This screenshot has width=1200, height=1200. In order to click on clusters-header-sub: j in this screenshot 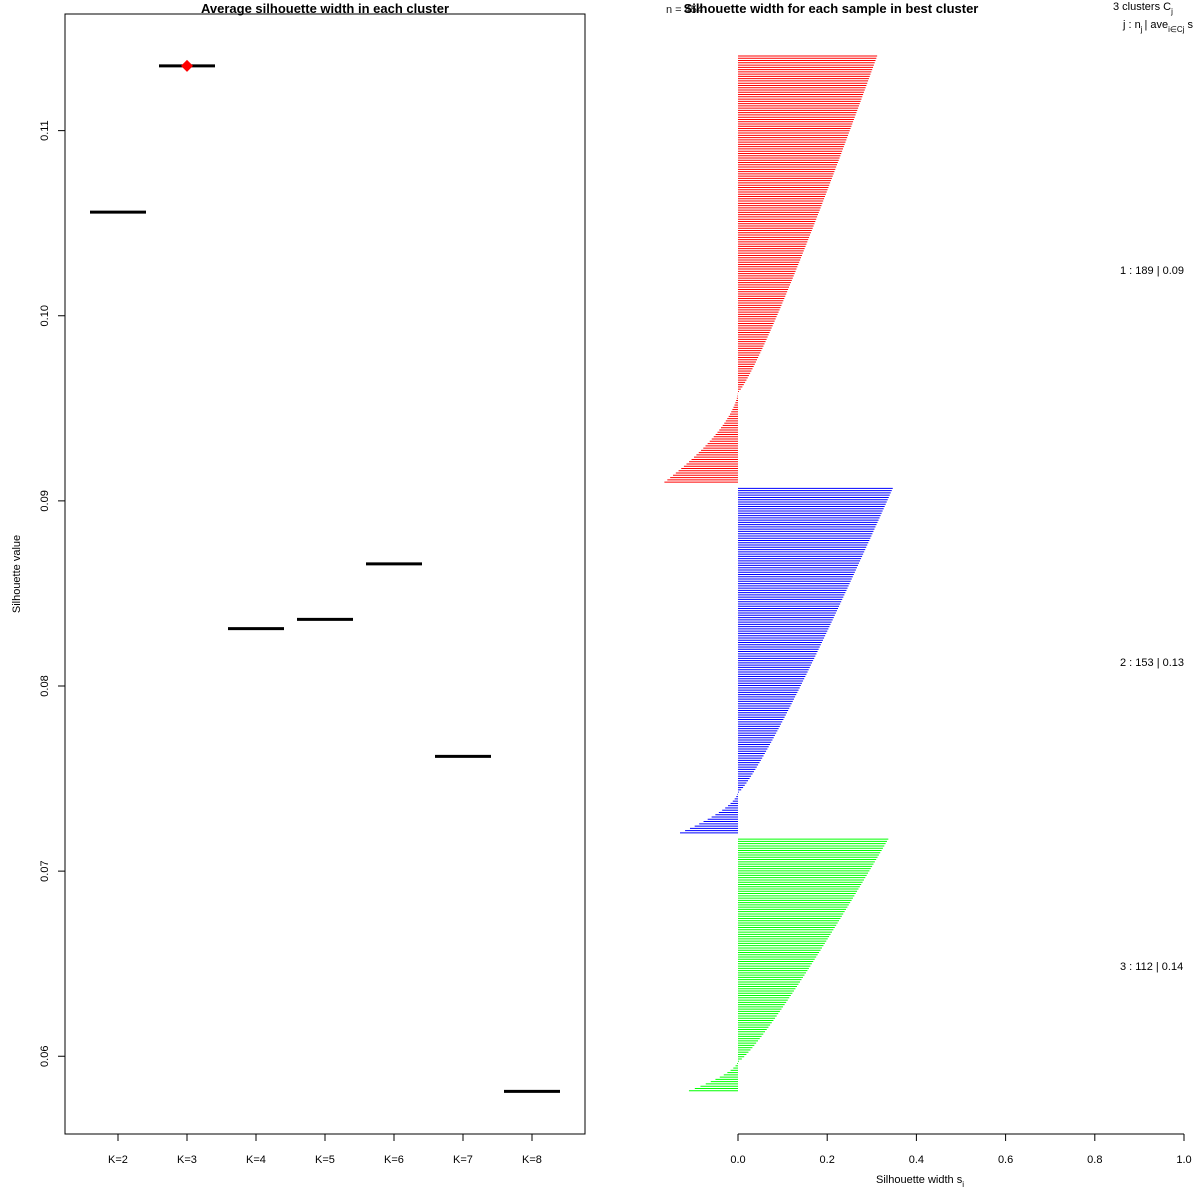, I will do `click(1171, 11)`.